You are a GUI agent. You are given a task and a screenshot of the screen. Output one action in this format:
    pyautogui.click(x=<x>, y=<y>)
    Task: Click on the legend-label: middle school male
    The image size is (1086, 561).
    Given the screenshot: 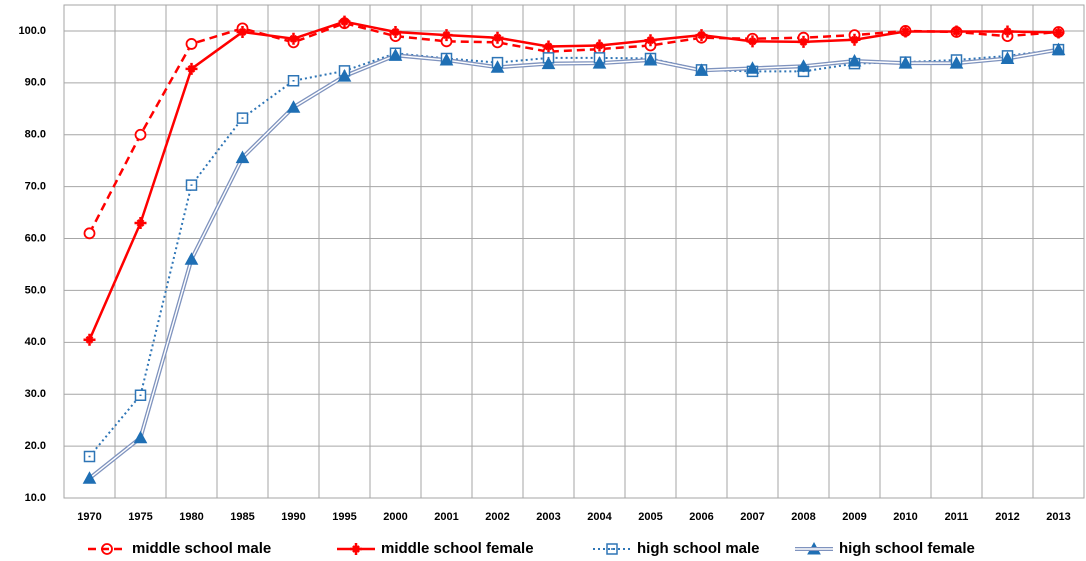 What is the action you would take?
    pyautogui.click(x=201, y=548)
    